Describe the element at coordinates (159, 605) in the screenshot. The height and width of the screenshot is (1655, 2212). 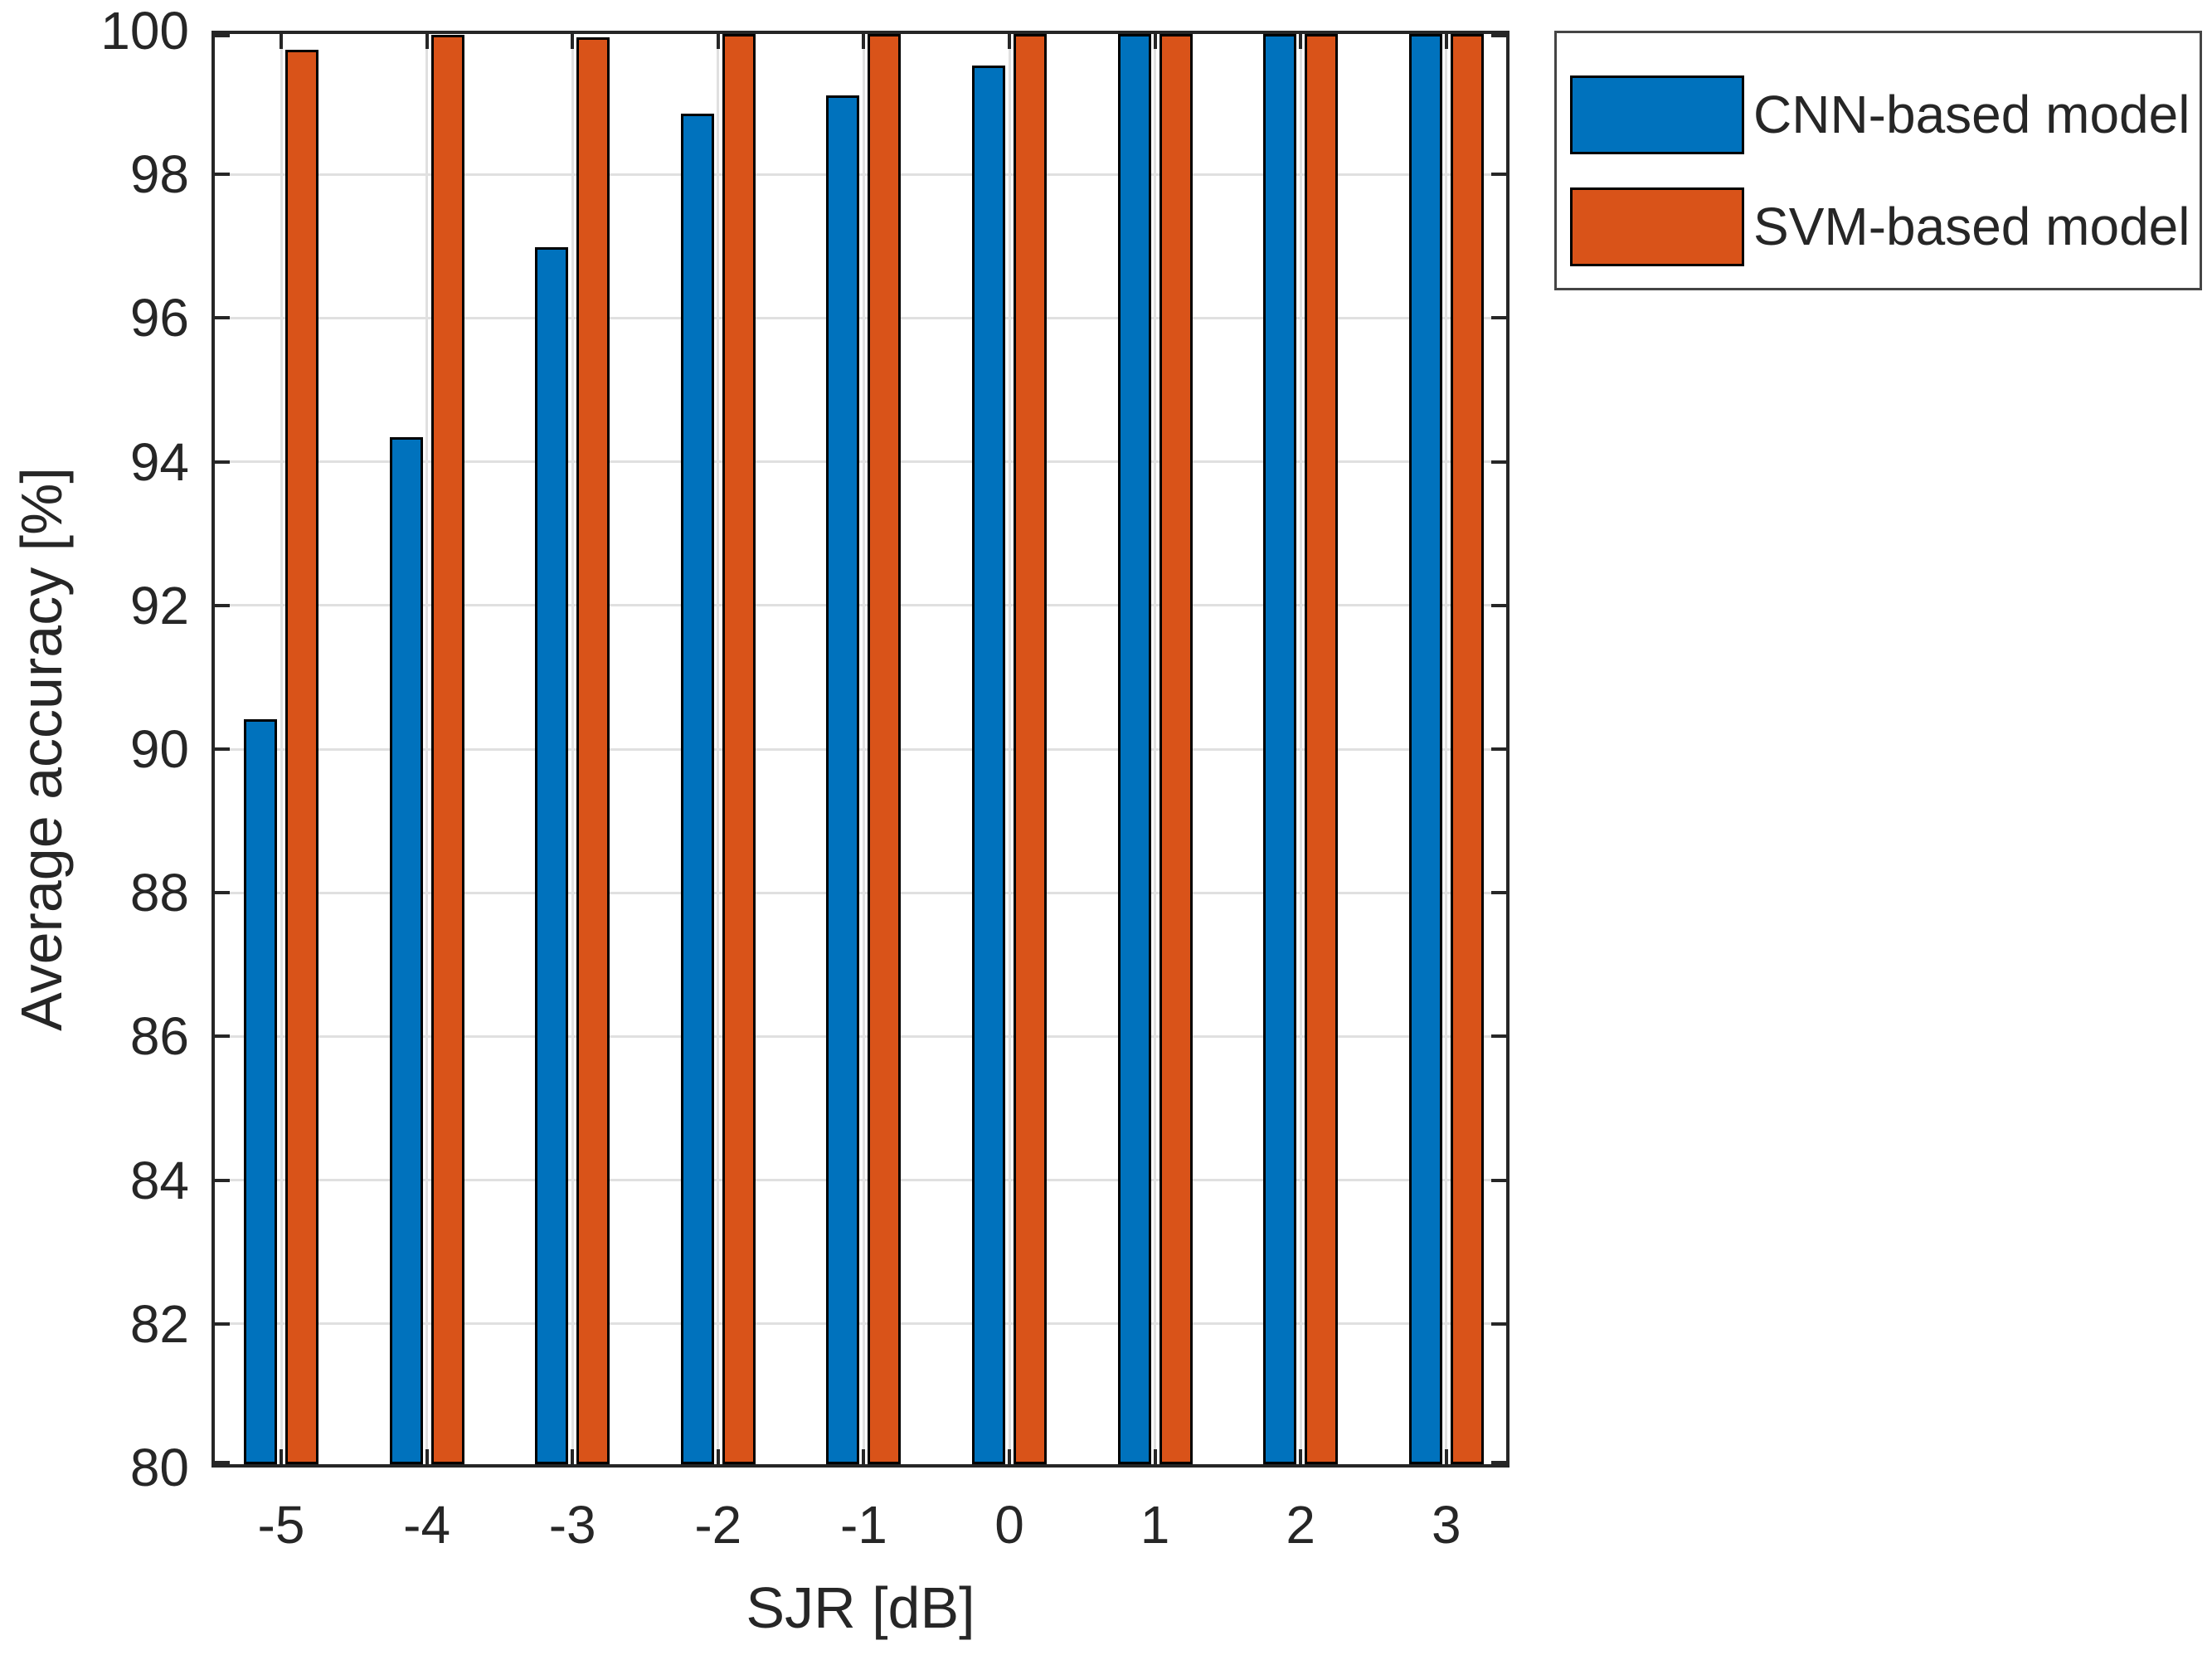
I see `y-tick-label: 92` at that location.